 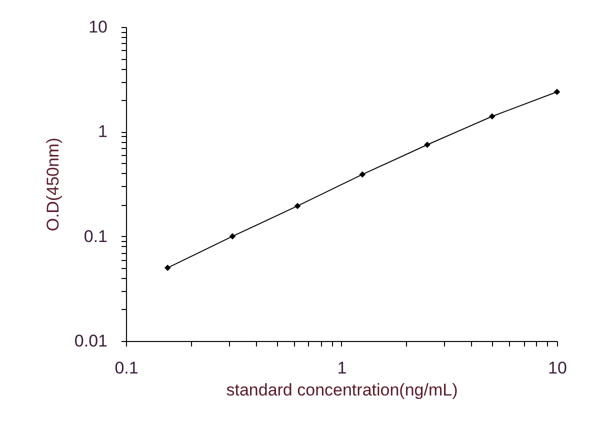 What do you see at coordinates (557, 368) in the screenshot?
I see `x-tick-label: 10` at bounding box center [557, 368].